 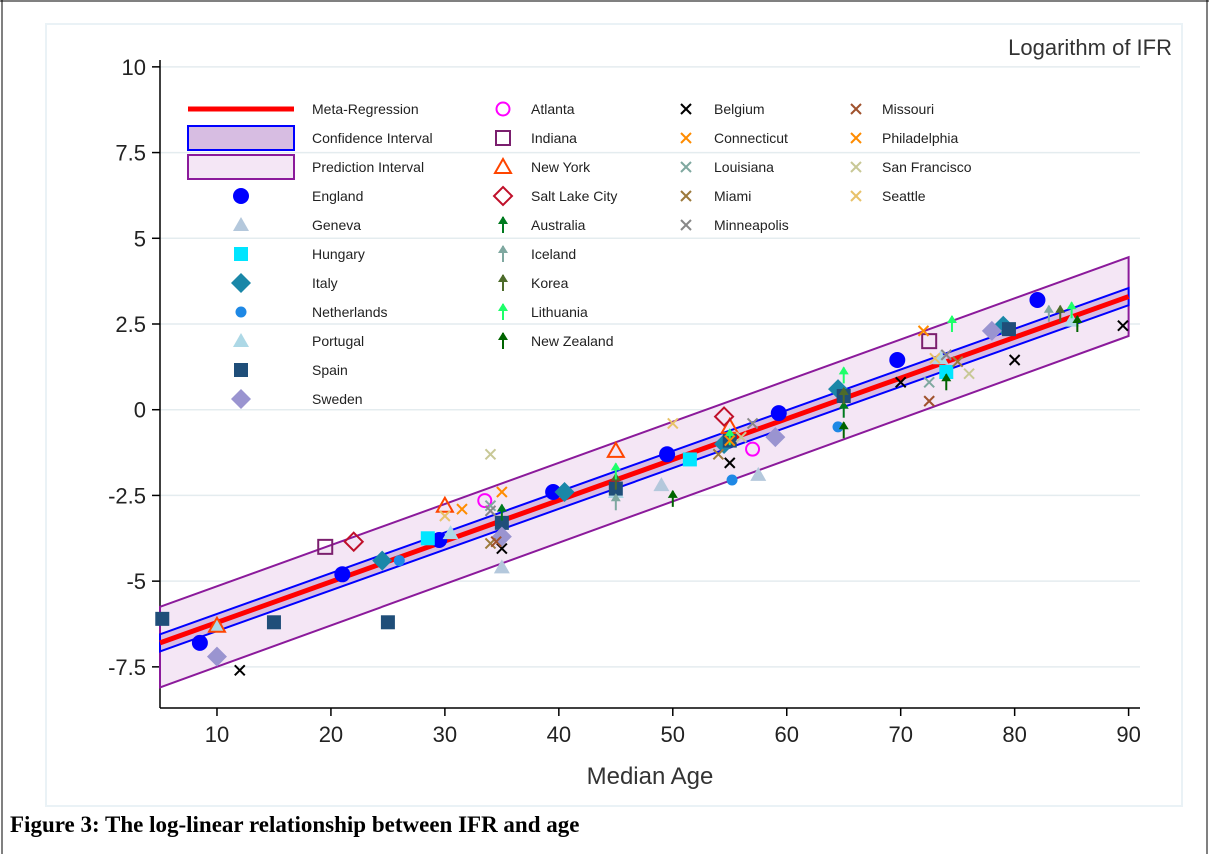 What do you see at coordinates (503, 109) in the screenshot?
I see `legend-key-atlanta` at bounding box center [503, 109].